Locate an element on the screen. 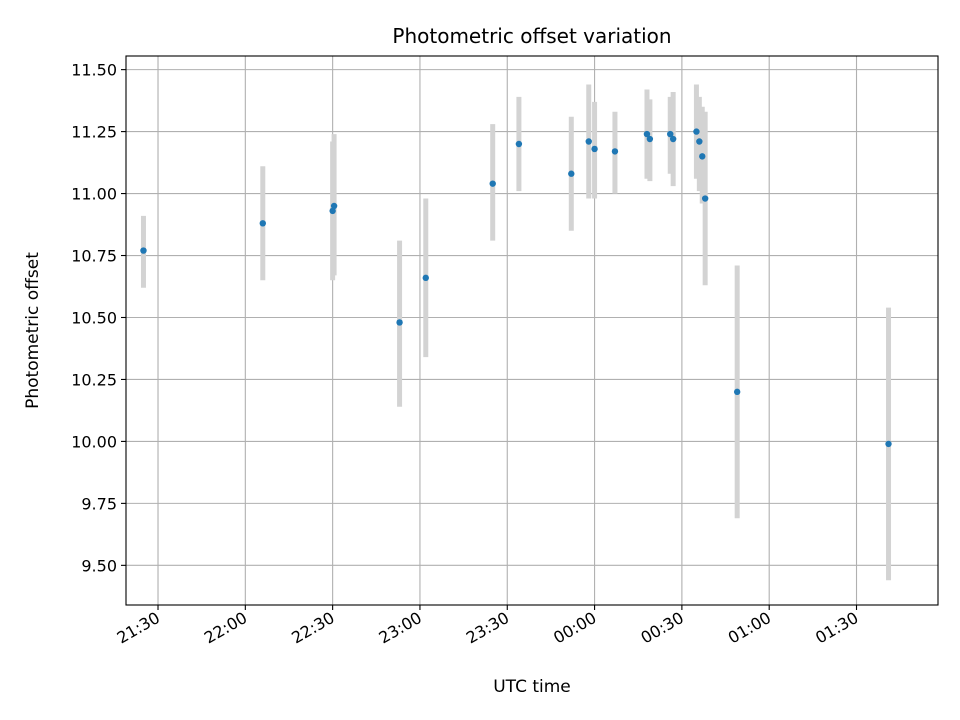 The image size is (960, 720). y-tick-label: 9.50 is located at coordinates (99, 565).